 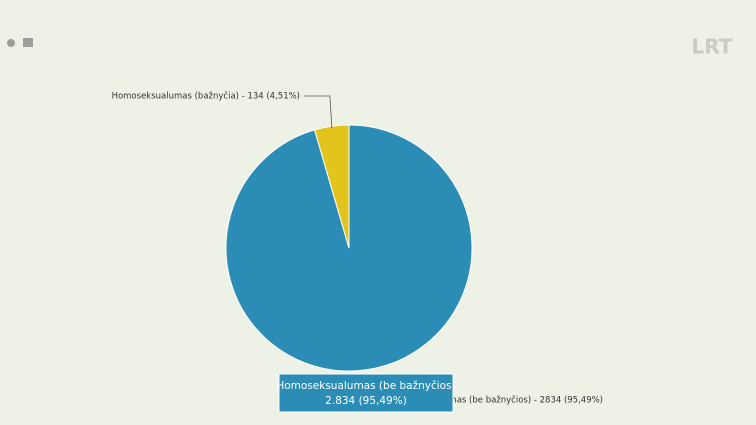 I want to click on tooltip-title: Homoseksualumas (be bažnyčios), so click(x=365, y=386).